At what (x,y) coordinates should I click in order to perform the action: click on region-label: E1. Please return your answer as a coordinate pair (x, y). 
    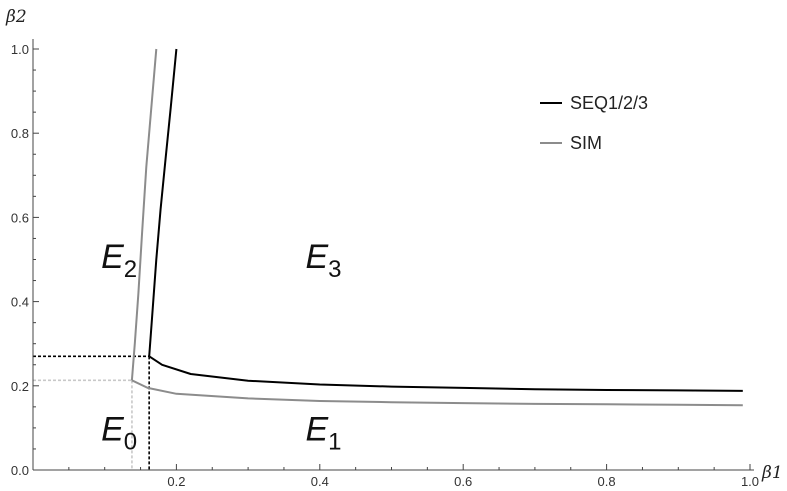
    Looking at the image, I should click on (323, 433).